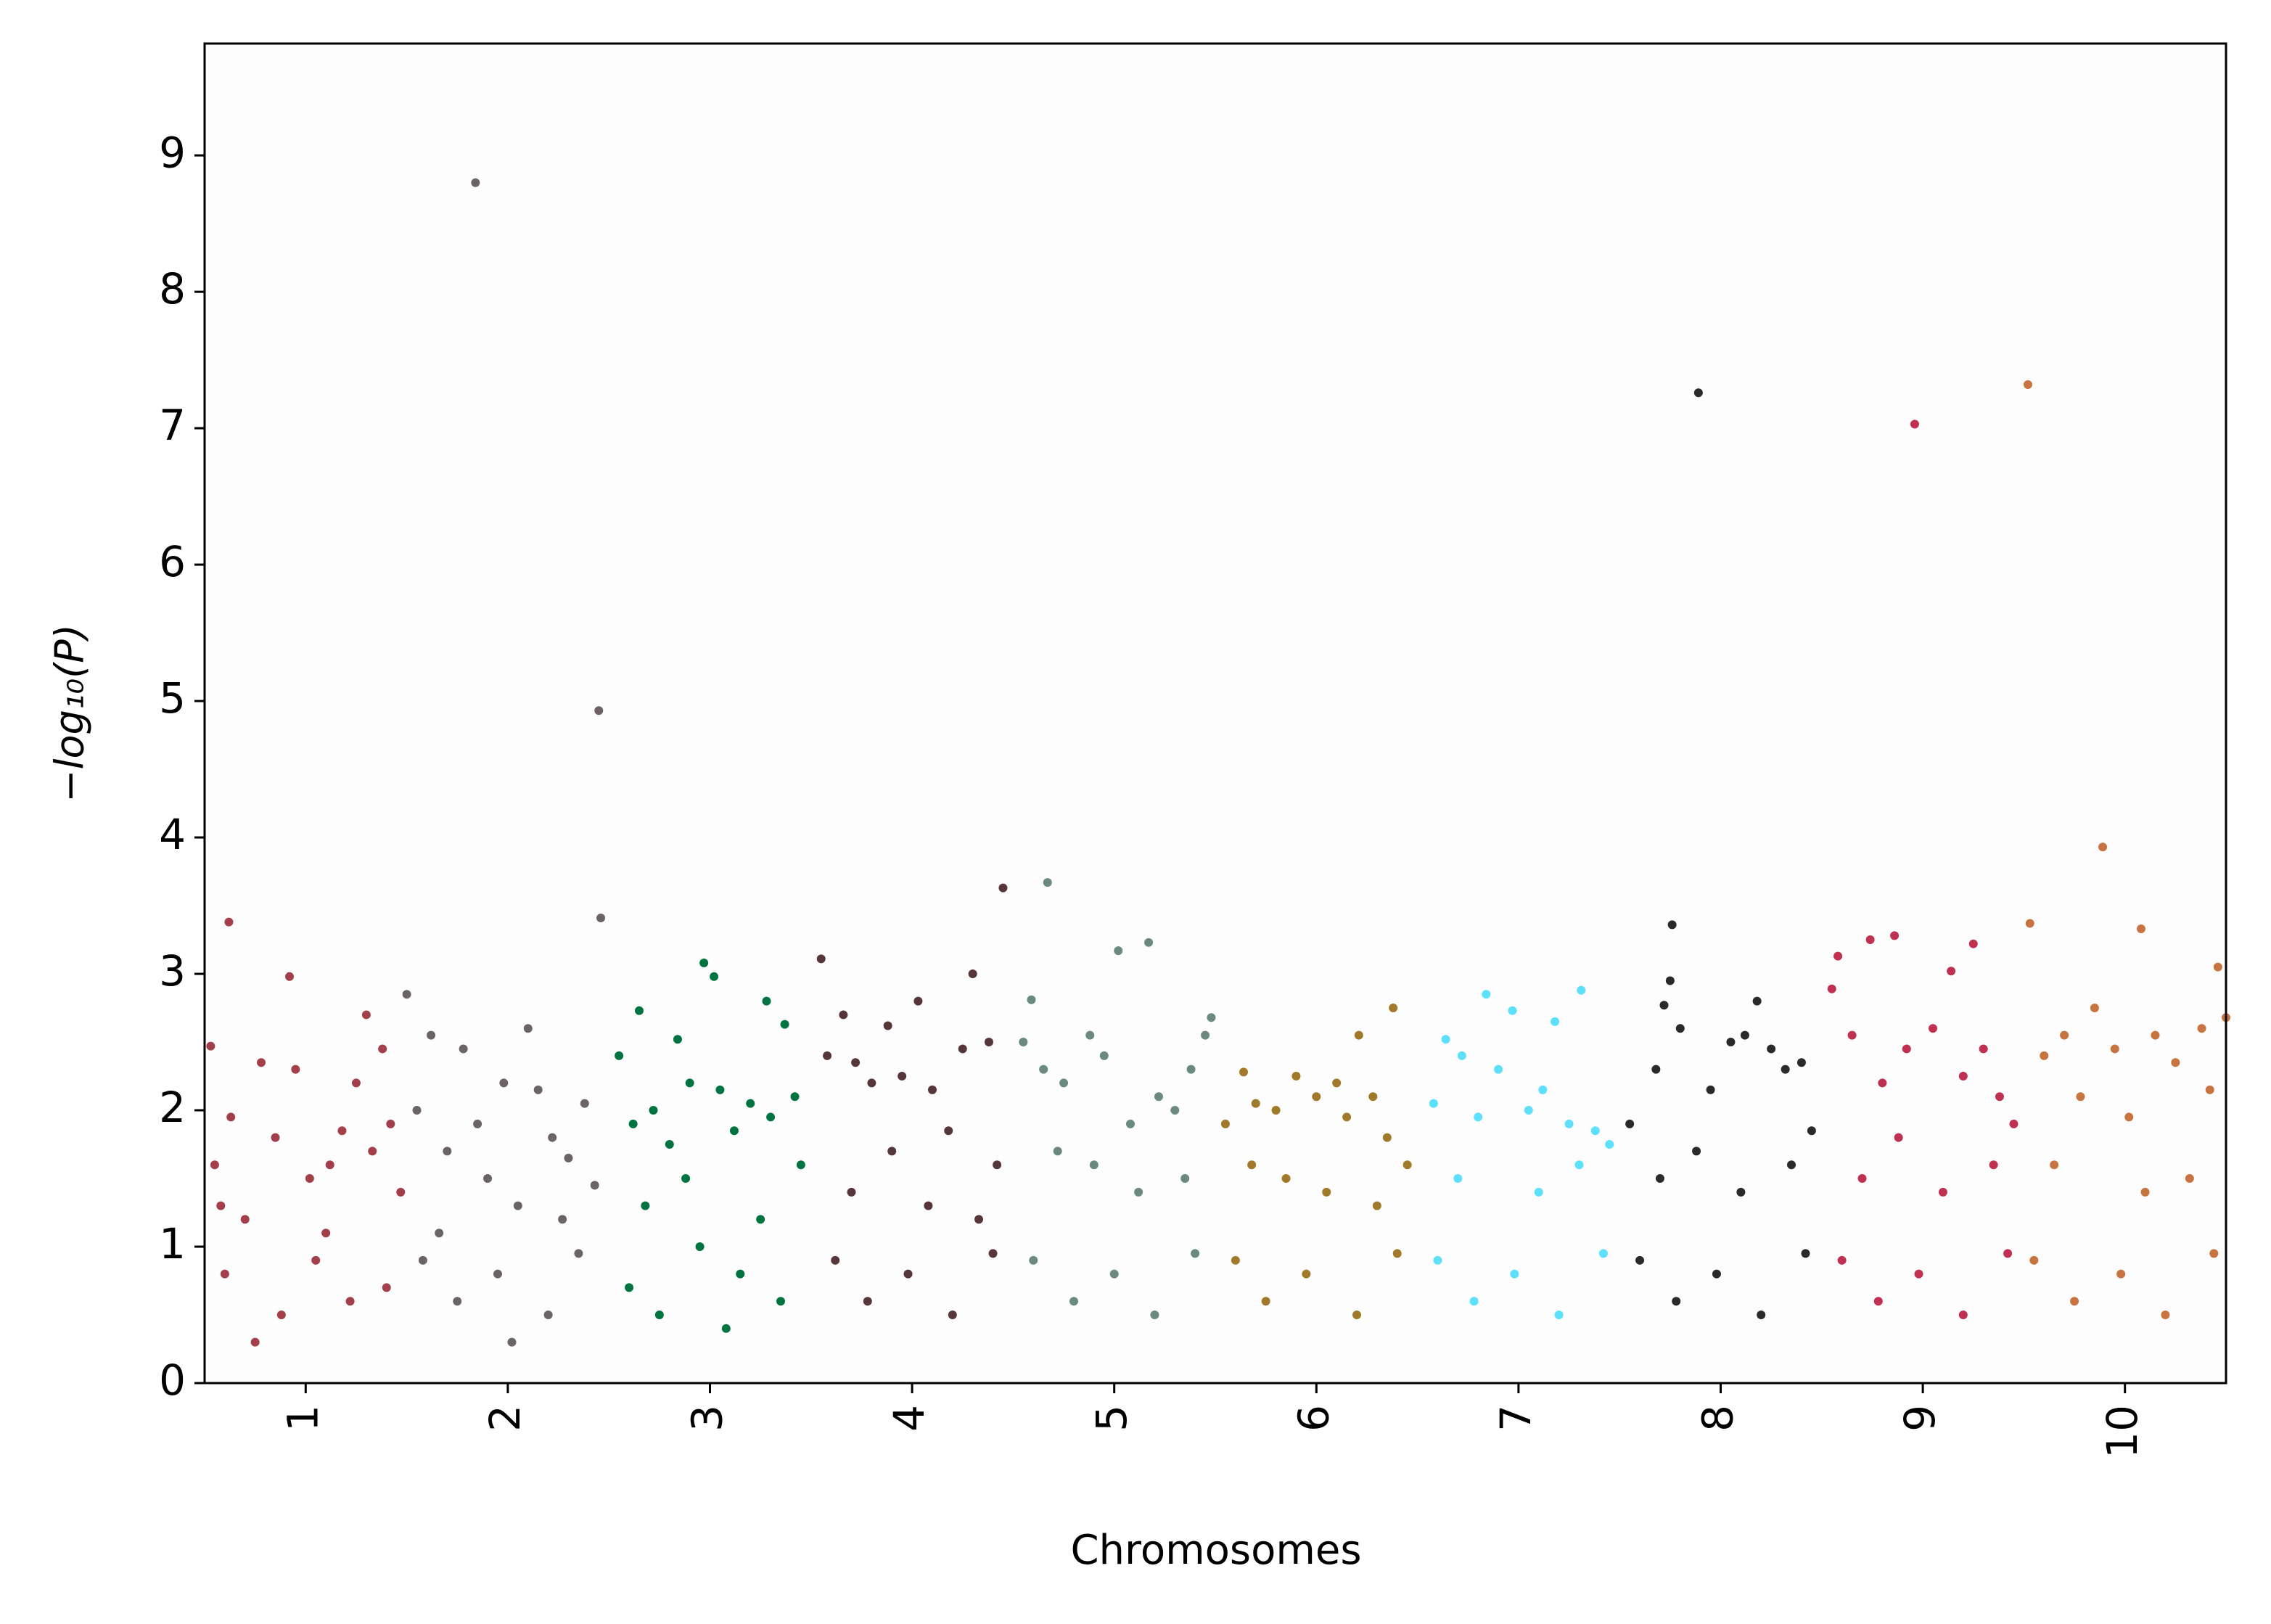  I want to click on y-tick-label: 2, so click(172, 1108).